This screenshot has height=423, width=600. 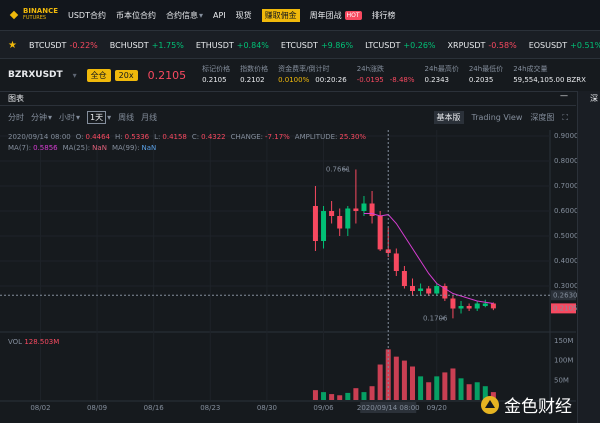 I want to click on symbol: BZRXUSDT, so click(x=35, y=75).